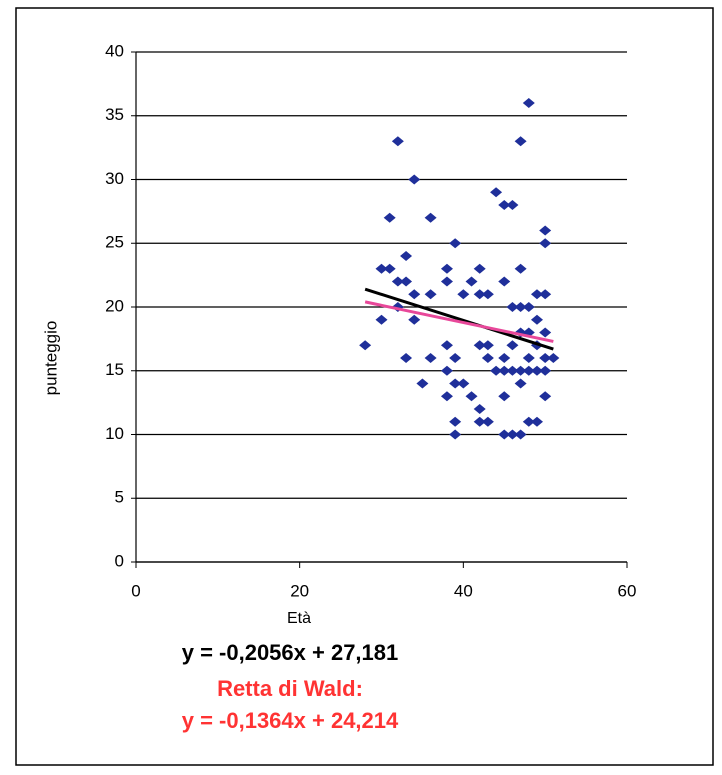  What do you see at coordinates (299, 590) in the screenshot?
I see `x-tick-label: 20` at bounding box center [299, 590].